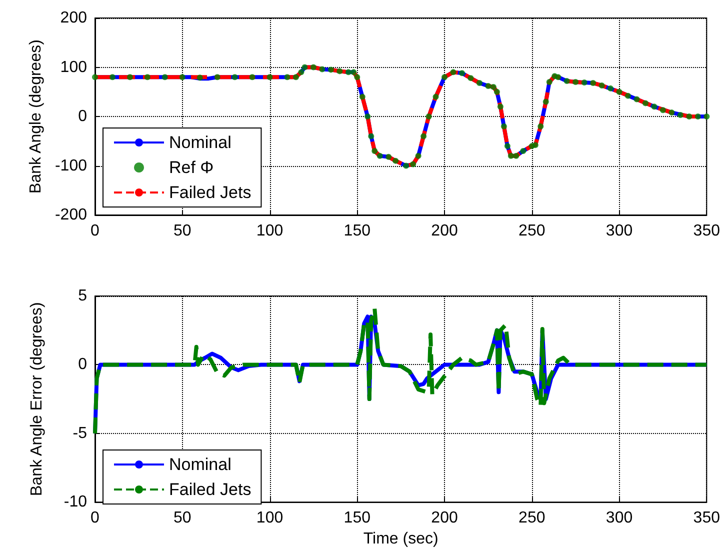  Describe the element at coordinates (191, 167) in the screenshot. I see `legend-label: Ref Φ` at that location.